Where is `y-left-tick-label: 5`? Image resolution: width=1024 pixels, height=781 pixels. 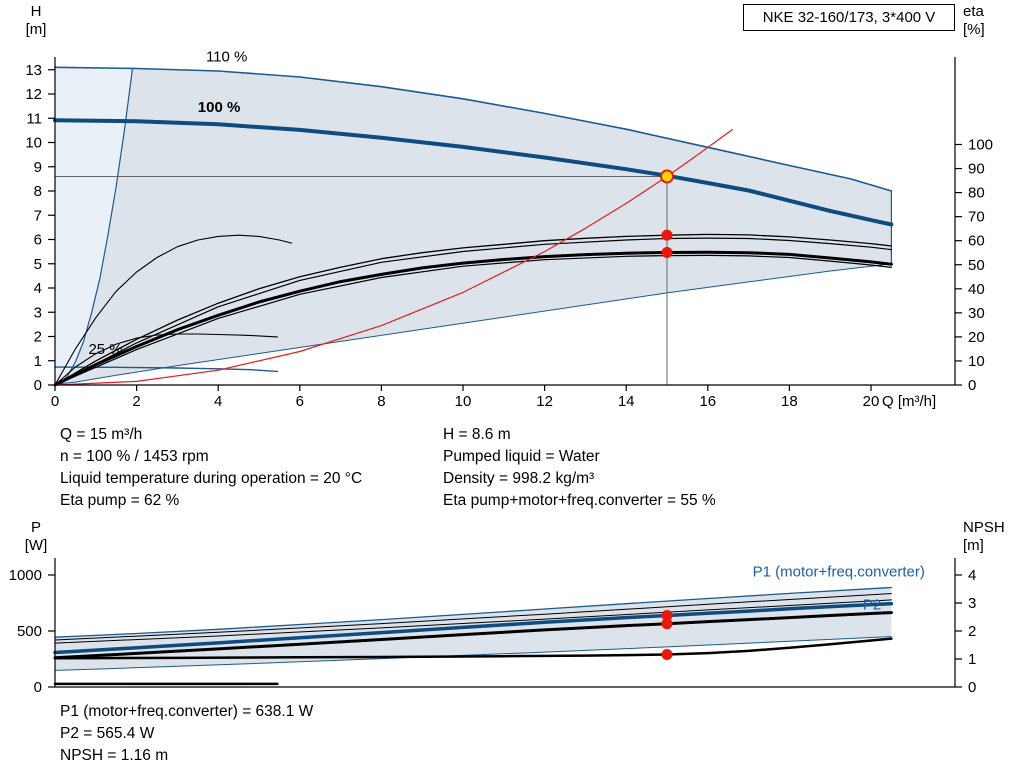 y-left-tick-label: 5 is located at coordinates (38, 264).